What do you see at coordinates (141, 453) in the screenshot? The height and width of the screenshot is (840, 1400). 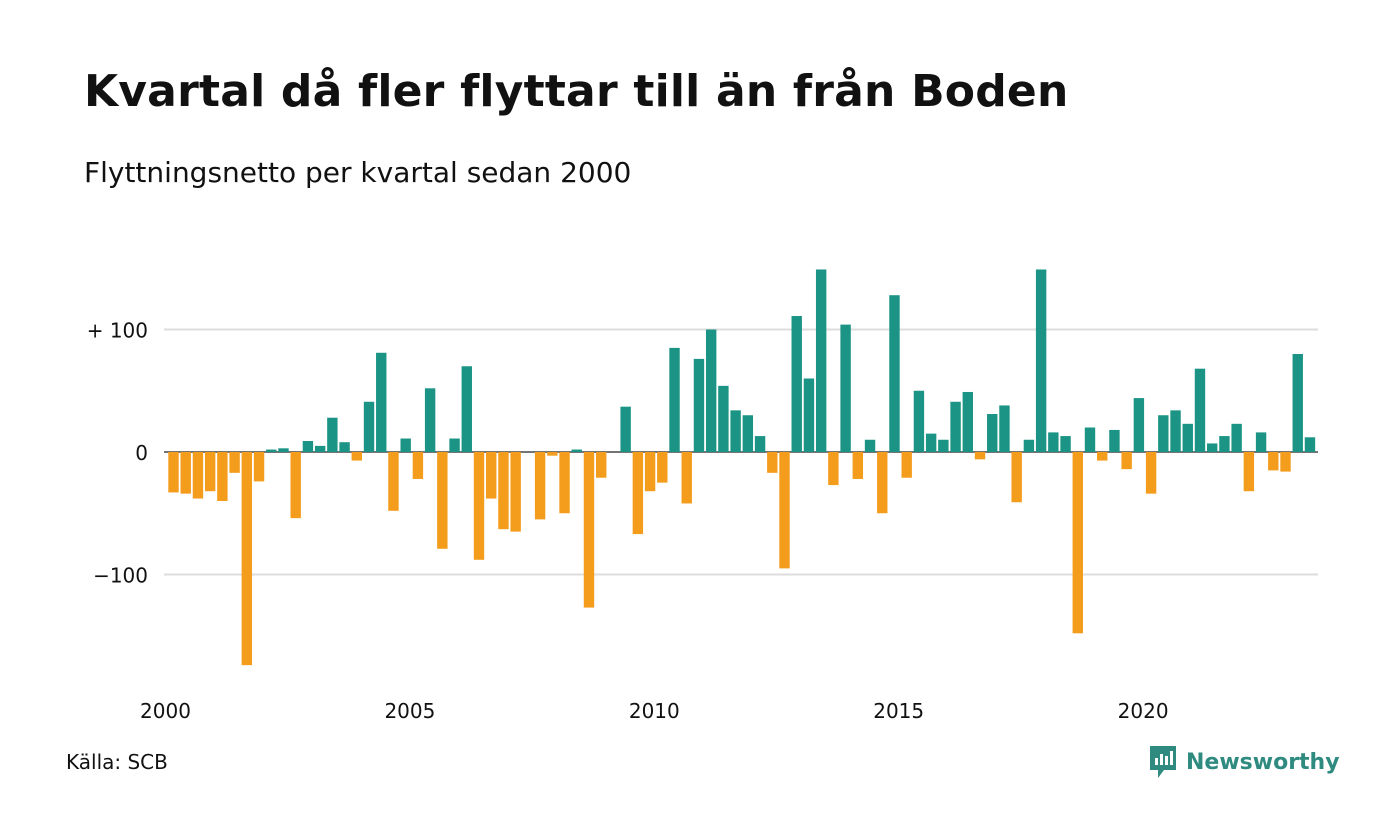 I see `y-tick-label: 0` at bounding box center [141, 453].